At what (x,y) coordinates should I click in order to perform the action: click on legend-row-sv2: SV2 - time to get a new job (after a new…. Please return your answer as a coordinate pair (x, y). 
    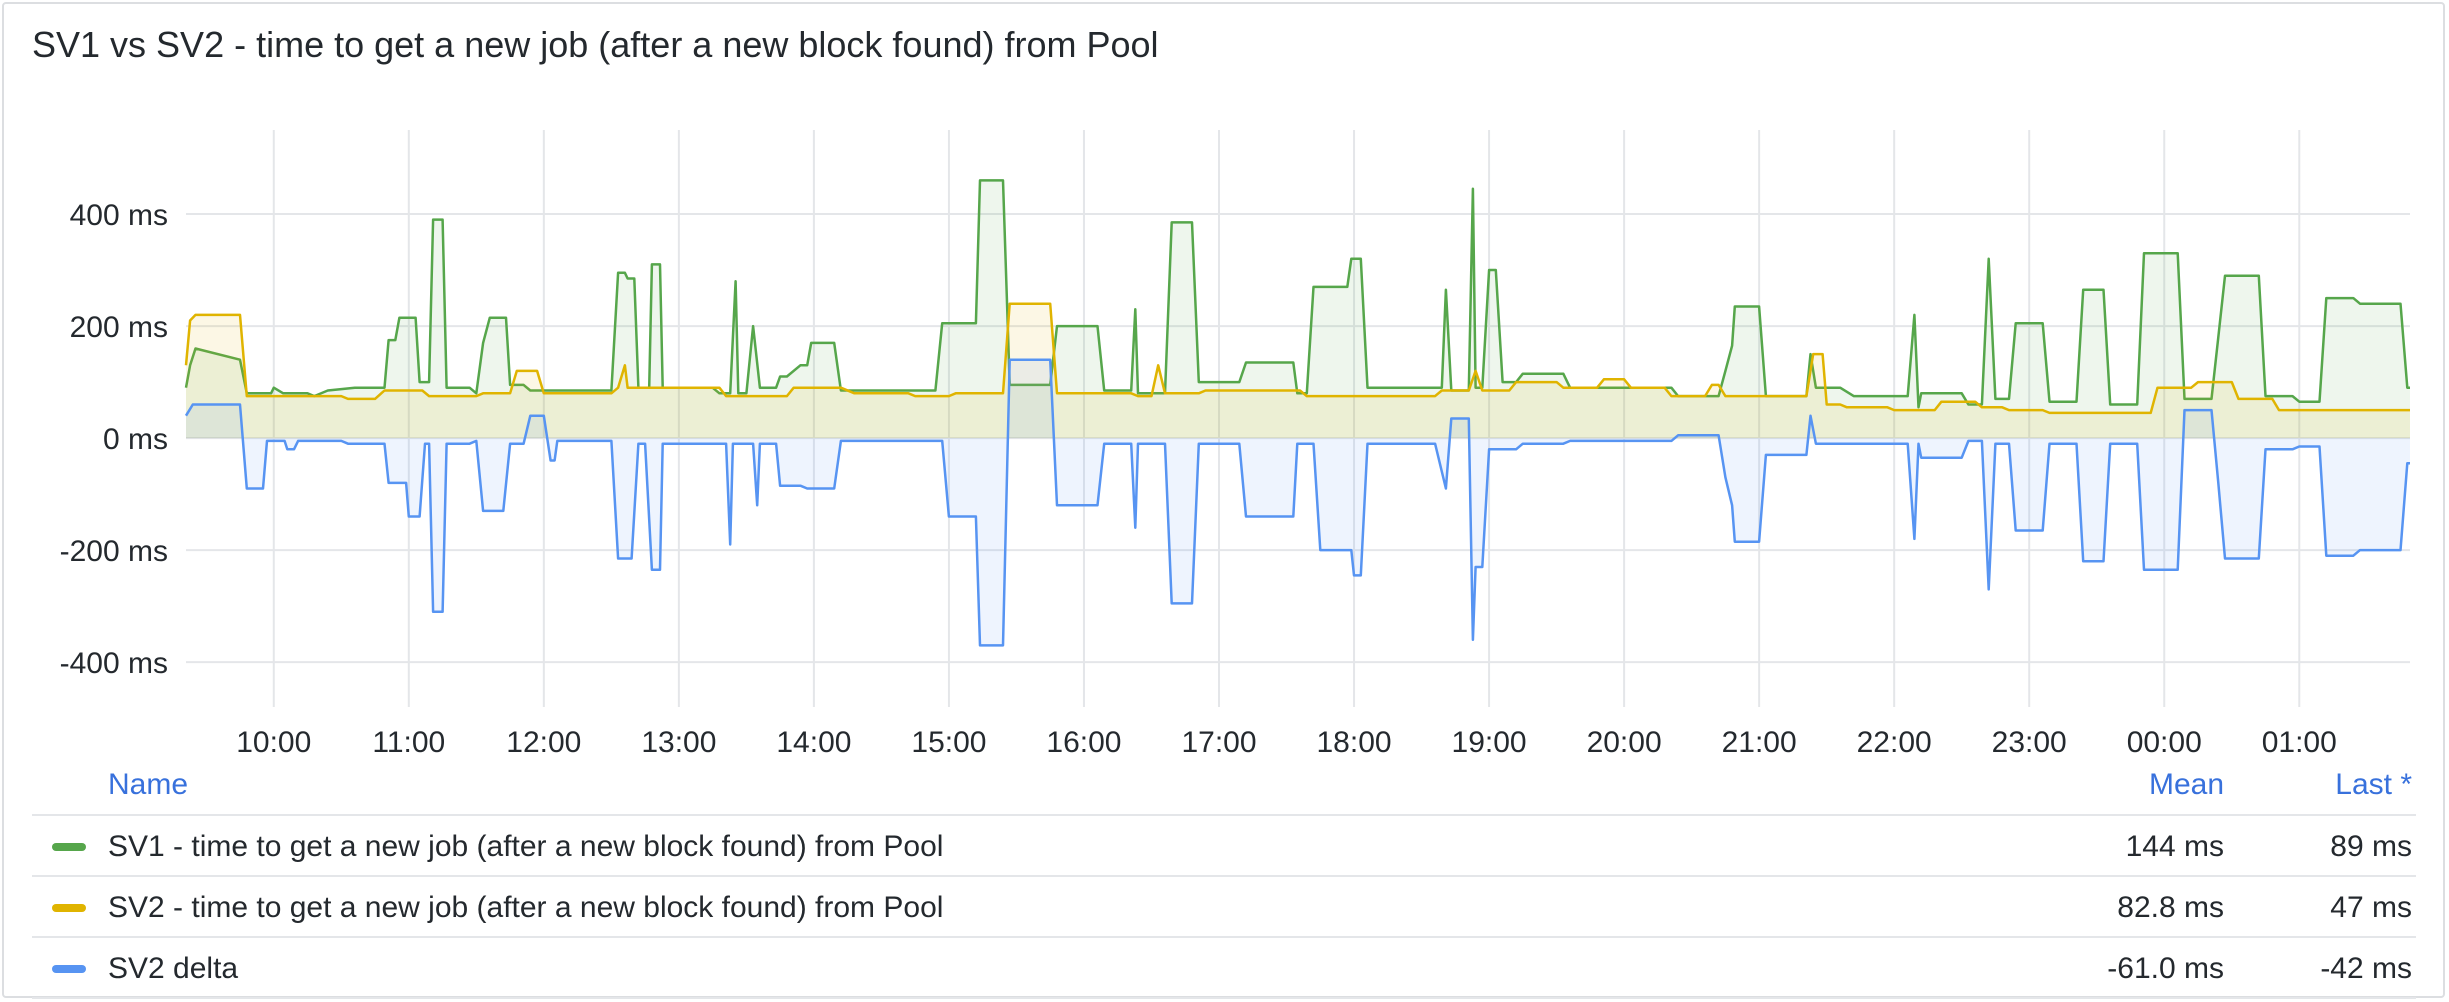
    Looking at the image, I should click on (1224, 907).